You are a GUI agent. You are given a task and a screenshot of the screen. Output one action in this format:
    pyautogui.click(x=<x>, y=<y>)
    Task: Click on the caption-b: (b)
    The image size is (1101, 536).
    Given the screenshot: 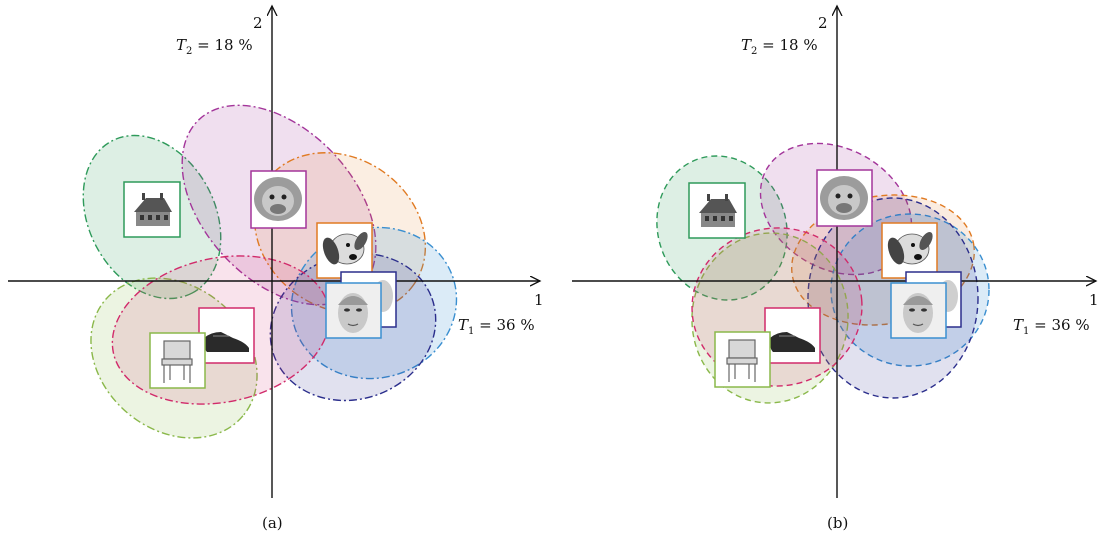 What is the action you would take?
    pyautogui.click(x=837, y=523)
    